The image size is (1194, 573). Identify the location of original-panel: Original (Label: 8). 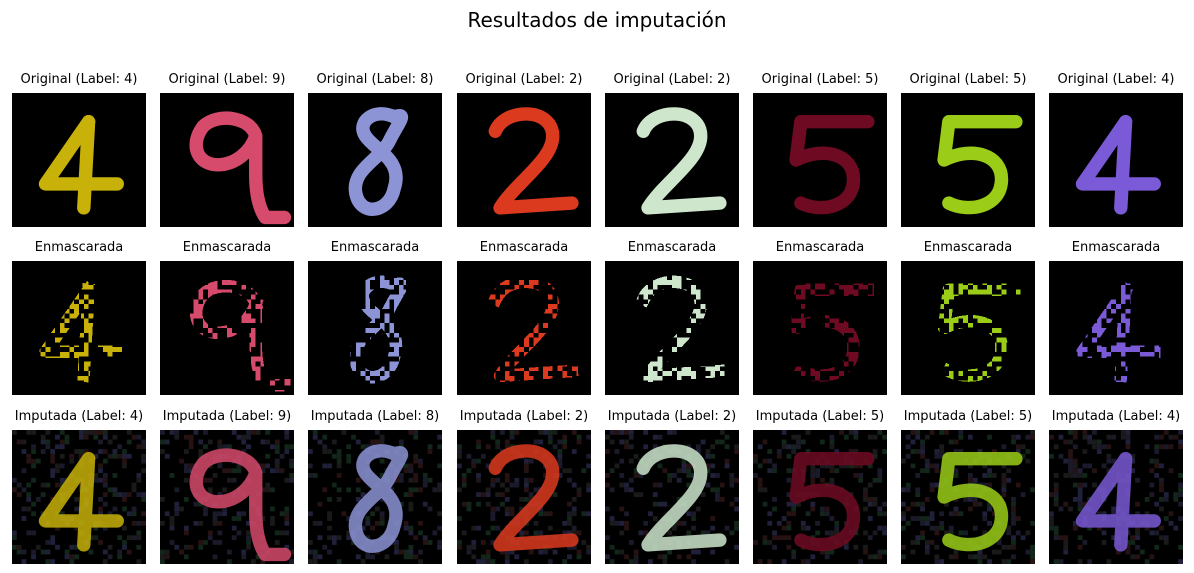
(375, 149).